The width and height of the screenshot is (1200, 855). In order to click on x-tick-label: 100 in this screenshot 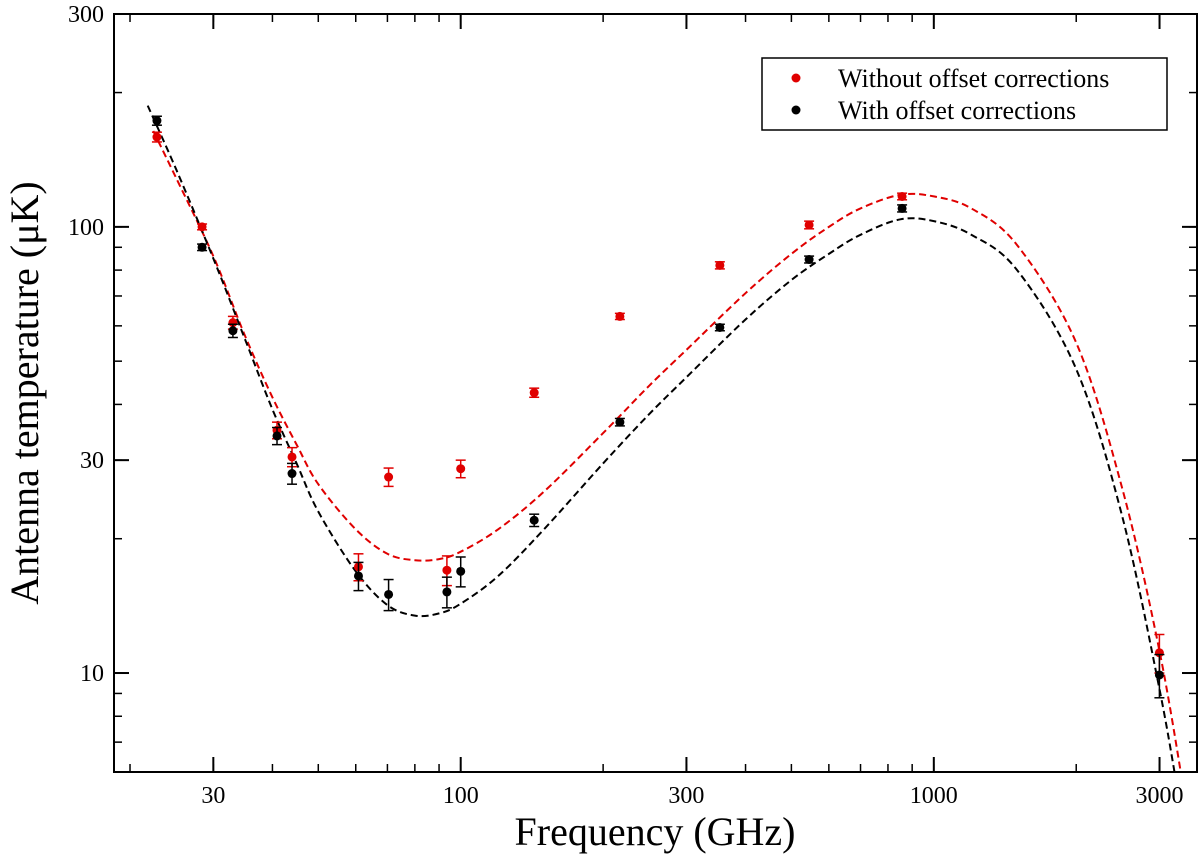, I will do `click(461, 796)`.